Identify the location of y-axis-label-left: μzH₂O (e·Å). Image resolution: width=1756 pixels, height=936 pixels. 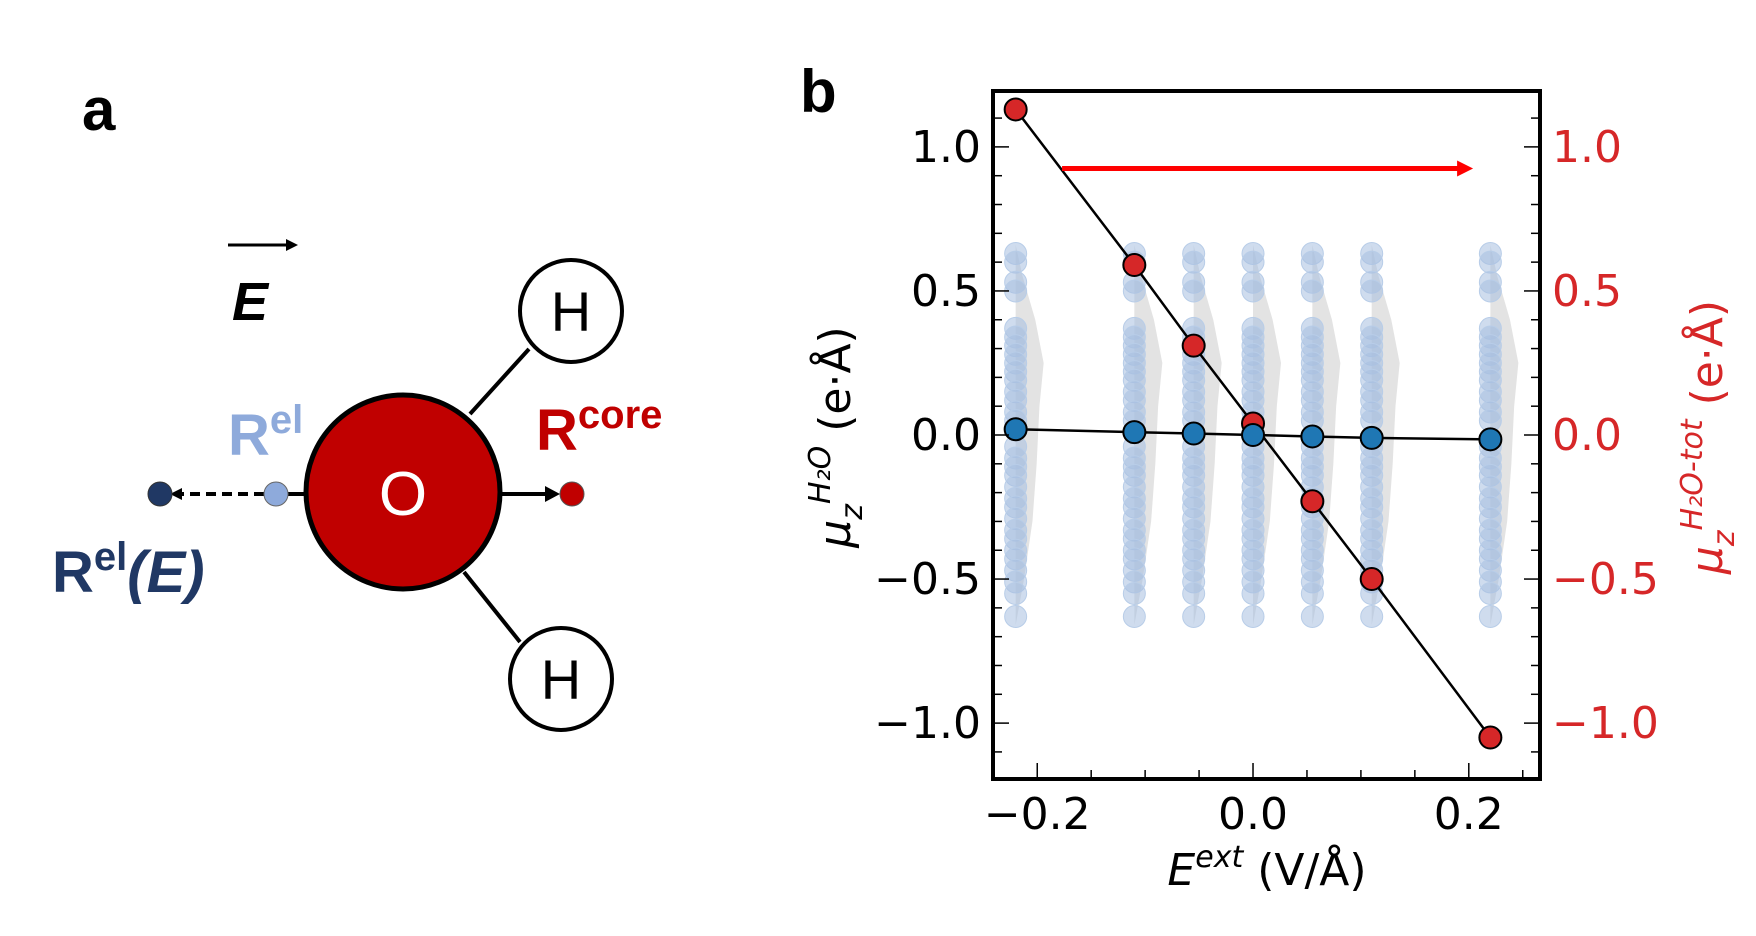
(836, 437).